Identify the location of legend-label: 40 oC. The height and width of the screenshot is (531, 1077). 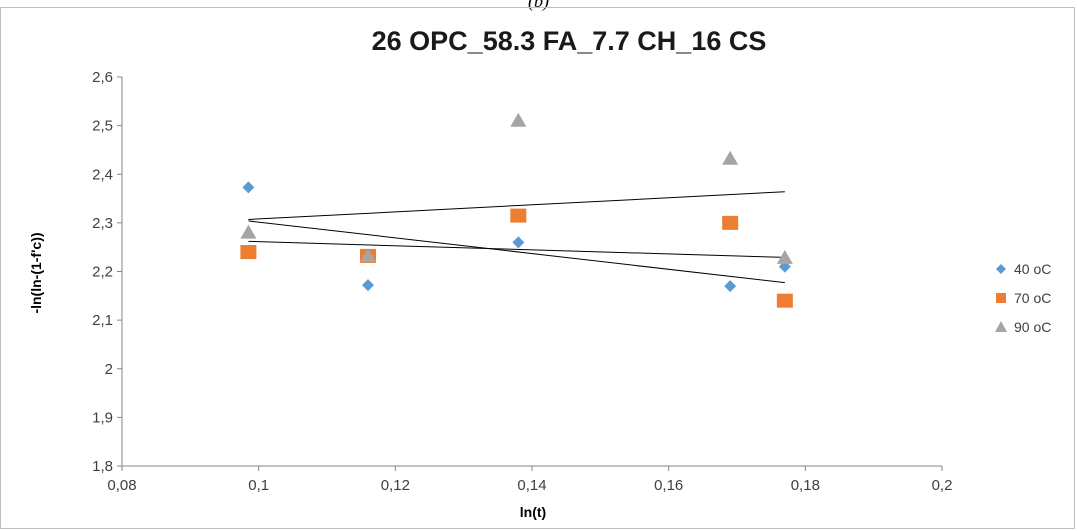
(1032, 269).